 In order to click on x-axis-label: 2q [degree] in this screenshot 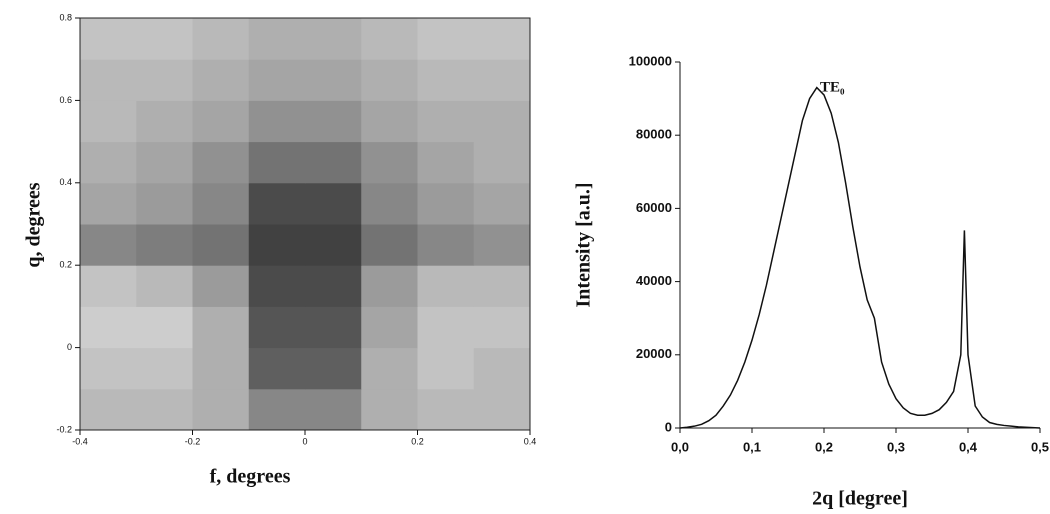, I will do `click(860, 499)`.